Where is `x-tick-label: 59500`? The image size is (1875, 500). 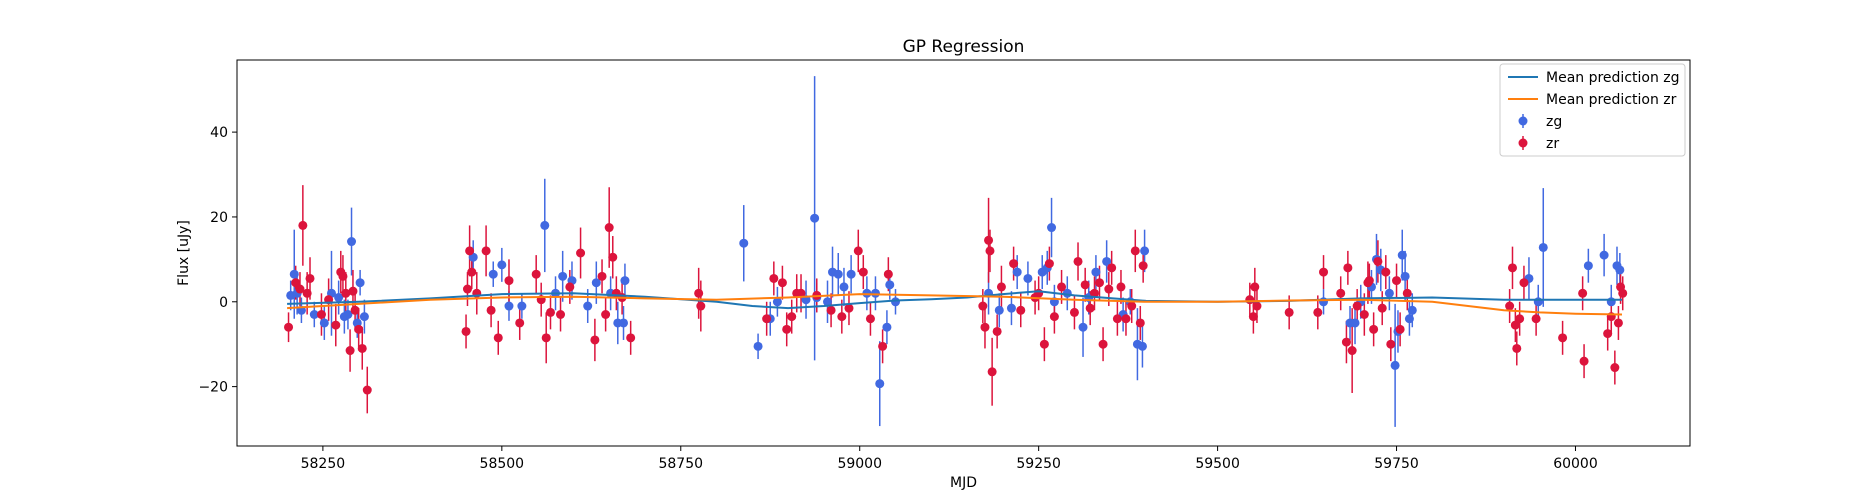 x-tick-label: 59500 is located at coordinates (1217, 464).